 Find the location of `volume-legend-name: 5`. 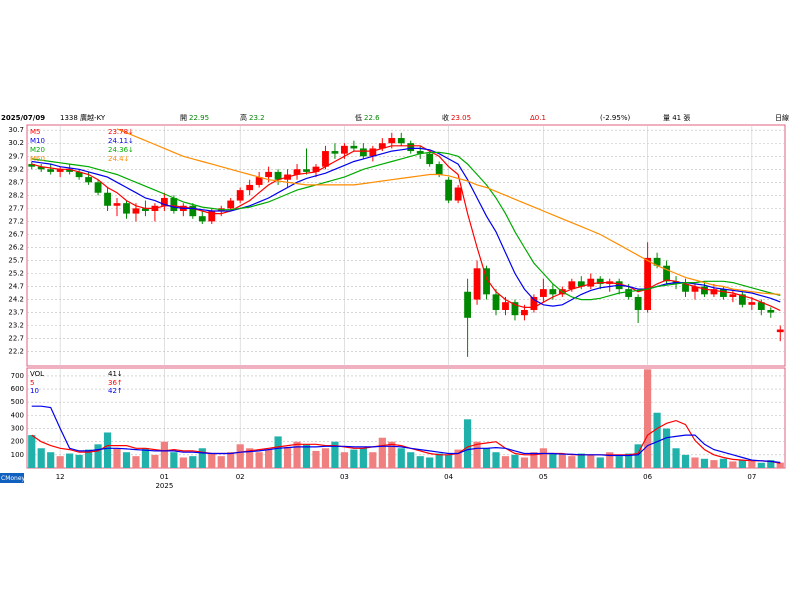

volume-legend-name: 5 is located at coordinates (32, 383).